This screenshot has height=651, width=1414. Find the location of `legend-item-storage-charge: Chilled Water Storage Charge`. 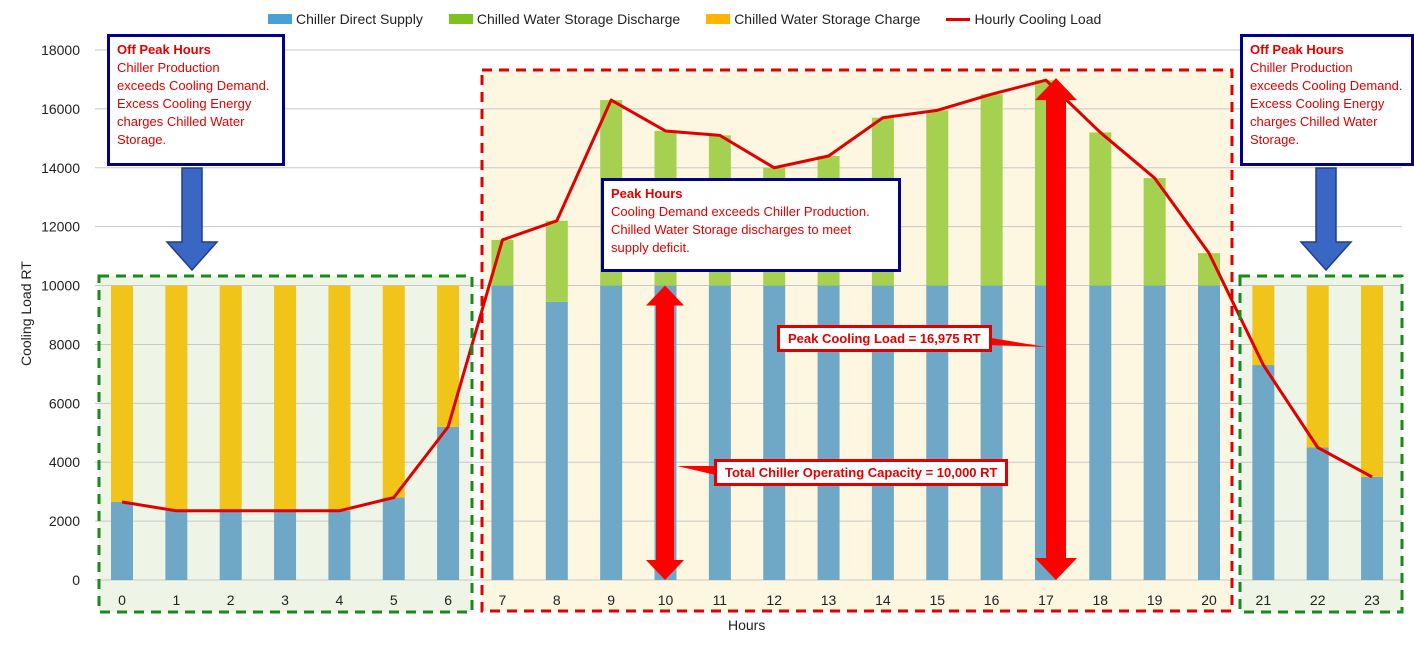

legend-item-storage-charge: Chilled Water Storage Charge is located at coordinates (813, 19).